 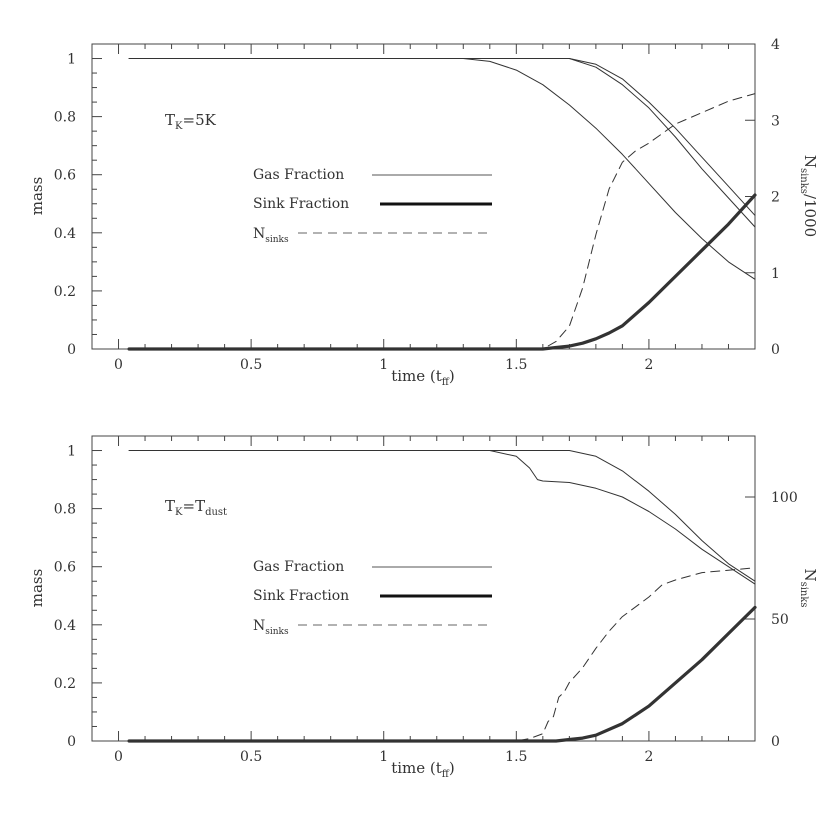 I want to click on bottom-y2-tick-label: 0, so click(x=775, y=742).